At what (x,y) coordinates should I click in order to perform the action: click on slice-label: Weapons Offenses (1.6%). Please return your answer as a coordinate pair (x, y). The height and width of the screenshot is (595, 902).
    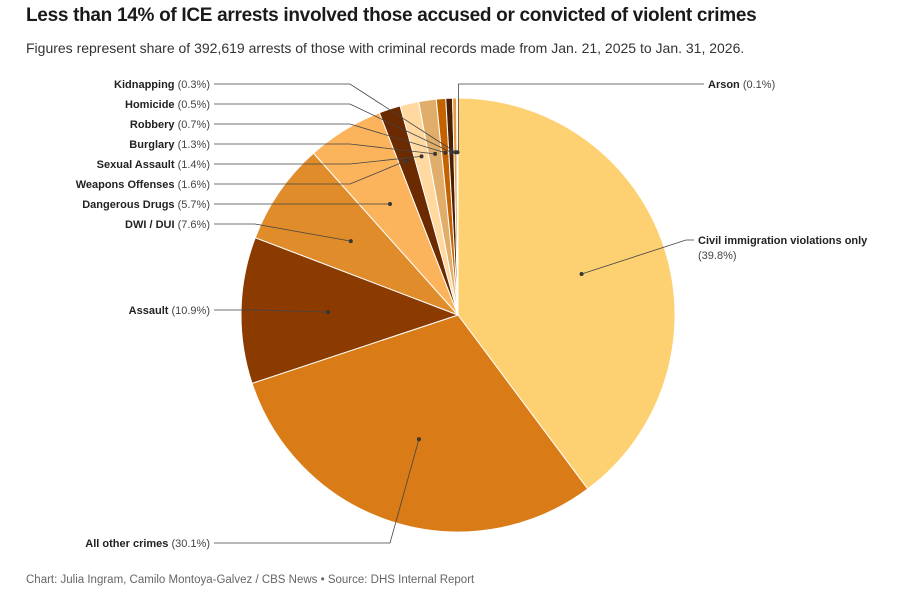
    Looking at the image, I should click on (143, 185).